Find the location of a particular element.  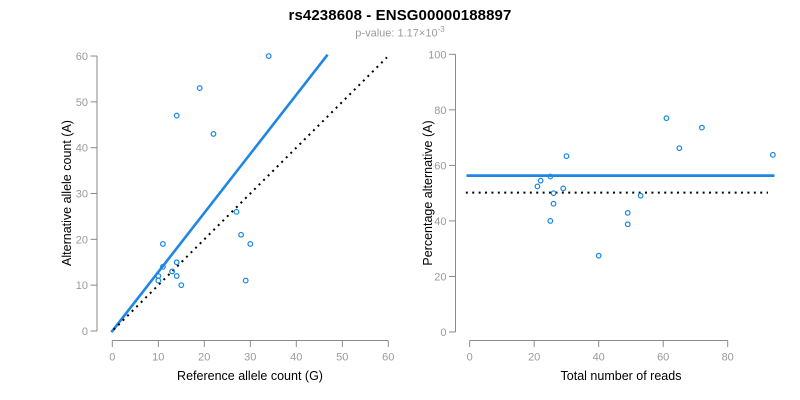

left-plot-x-axis-title: Reference allele count (G) is located at coordinates (250, 376).